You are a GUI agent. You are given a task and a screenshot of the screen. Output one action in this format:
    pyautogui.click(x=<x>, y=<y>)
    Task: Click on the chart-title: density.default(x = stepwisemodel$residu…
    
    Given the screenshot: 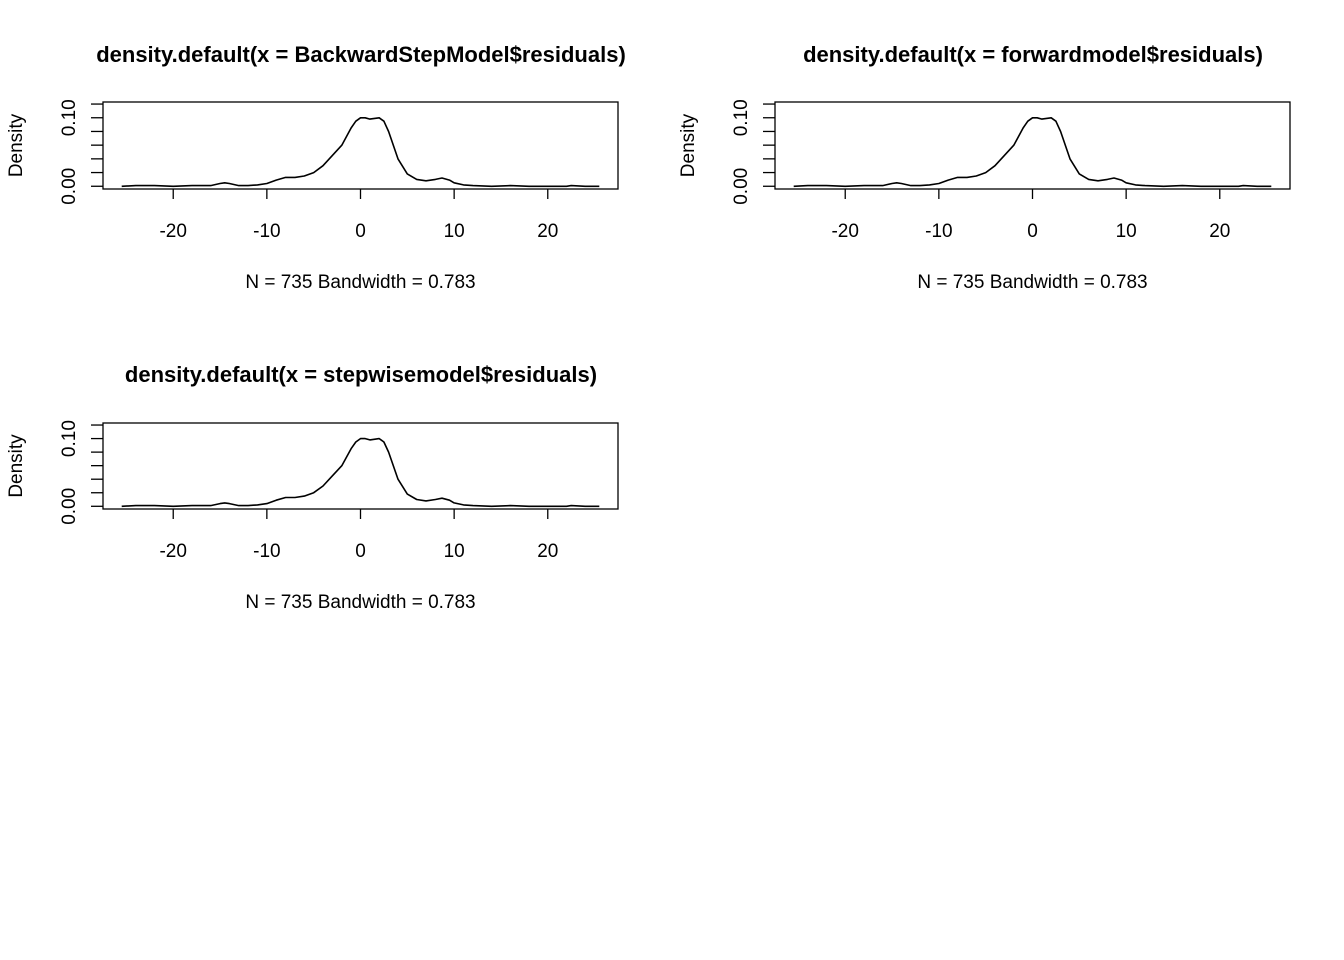 What is the action you would take?
    pyautogui.click(x=361, y=374)
    